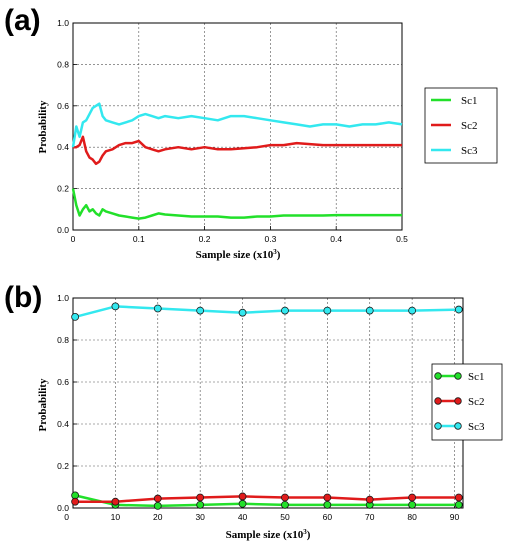  Describe the element at coordinates (328, 517) in the screenshot. I see `x-tick-label: 60` at that location.